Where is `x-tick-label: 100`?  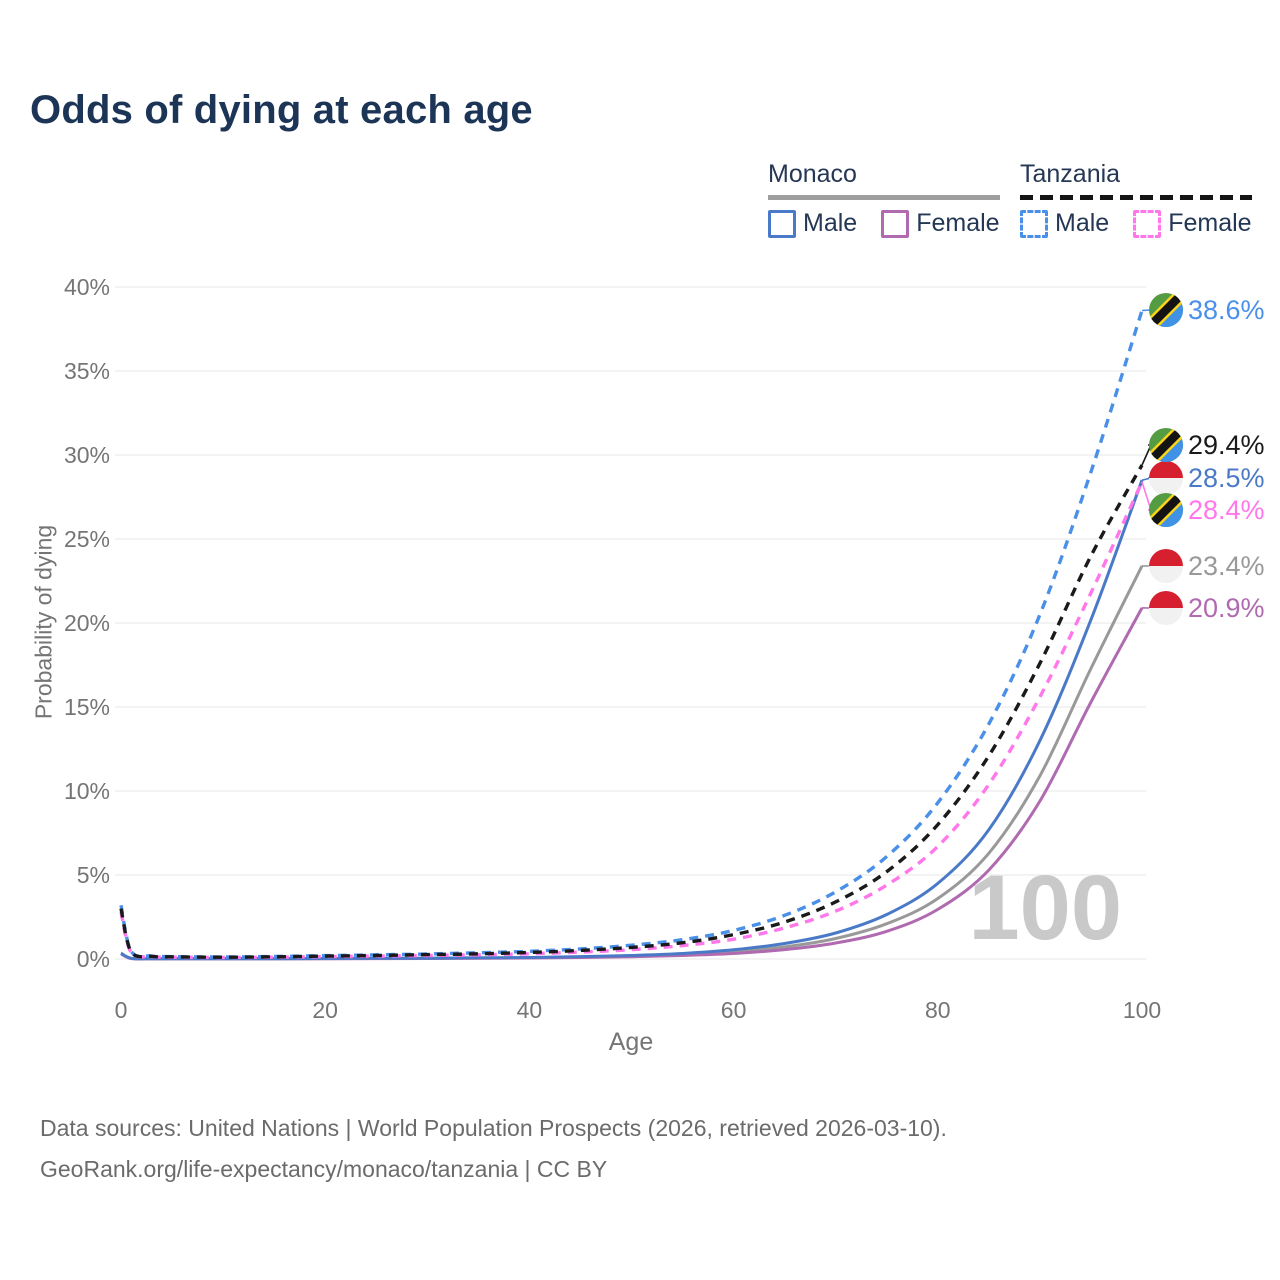
x-tick-label: 100 is located at coordinates (1142, 1010).